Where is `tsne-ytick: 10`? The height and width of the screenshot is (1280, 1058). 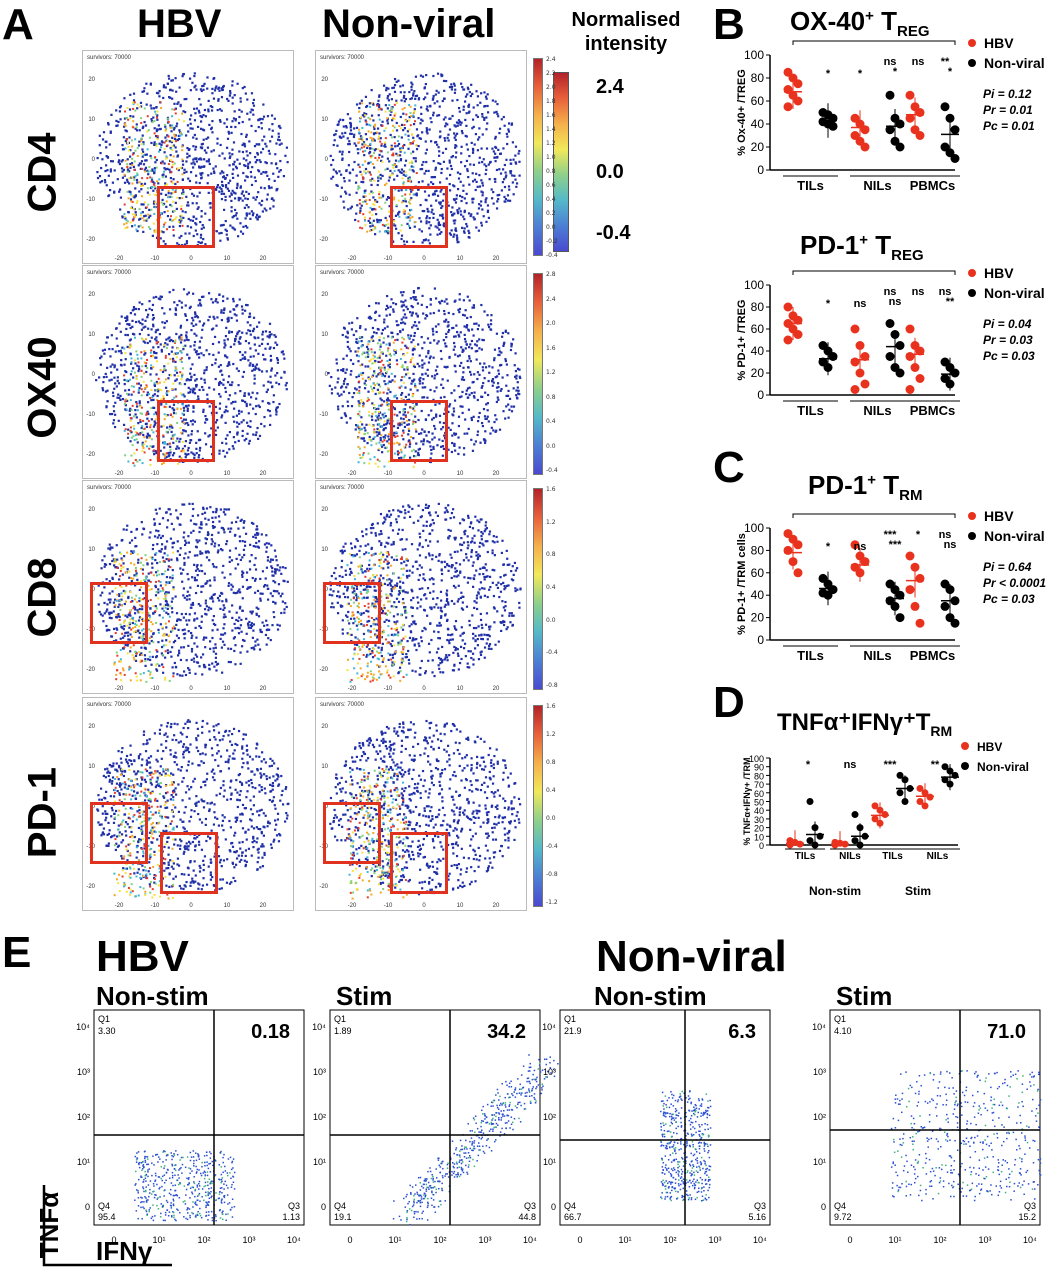
tsne-ytick: 10 is located at coordinates (91, 120).